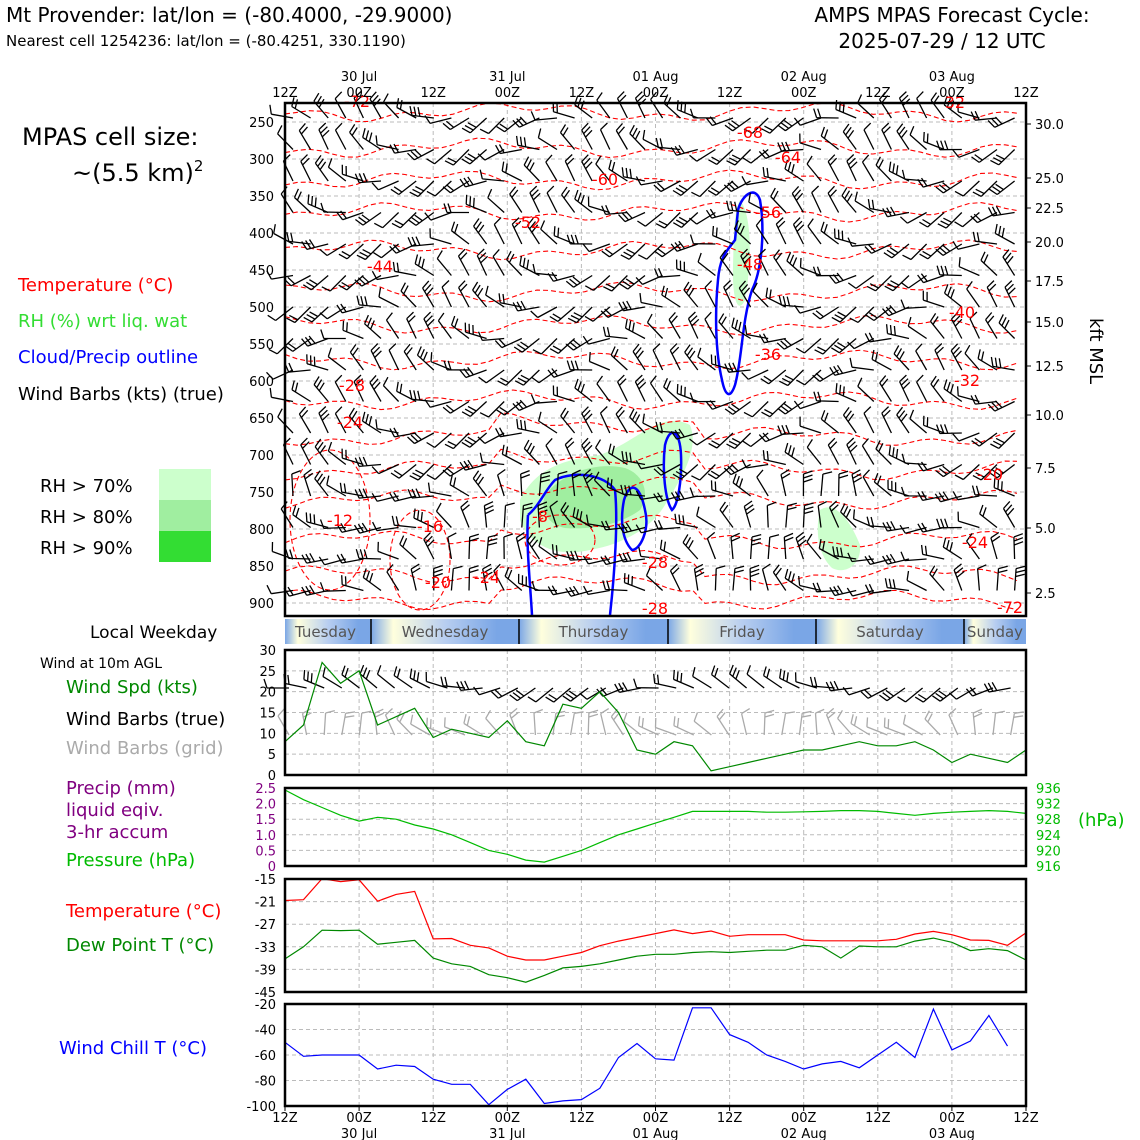  I want to click on temperature-contour-label: -56, so click(768, 212).